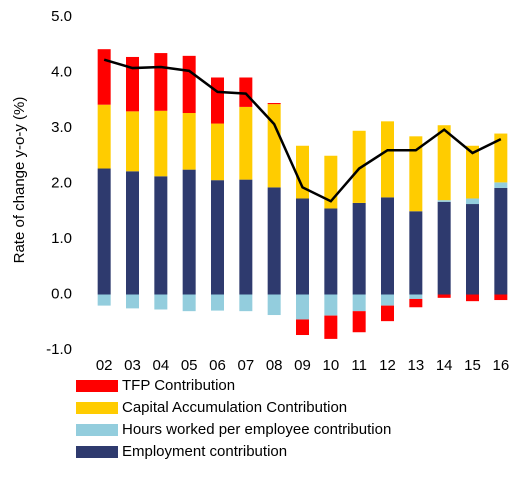  Describe the element at coordinates (472, 365) in the screenshot. I see `x-tick-label: 15` at that location.